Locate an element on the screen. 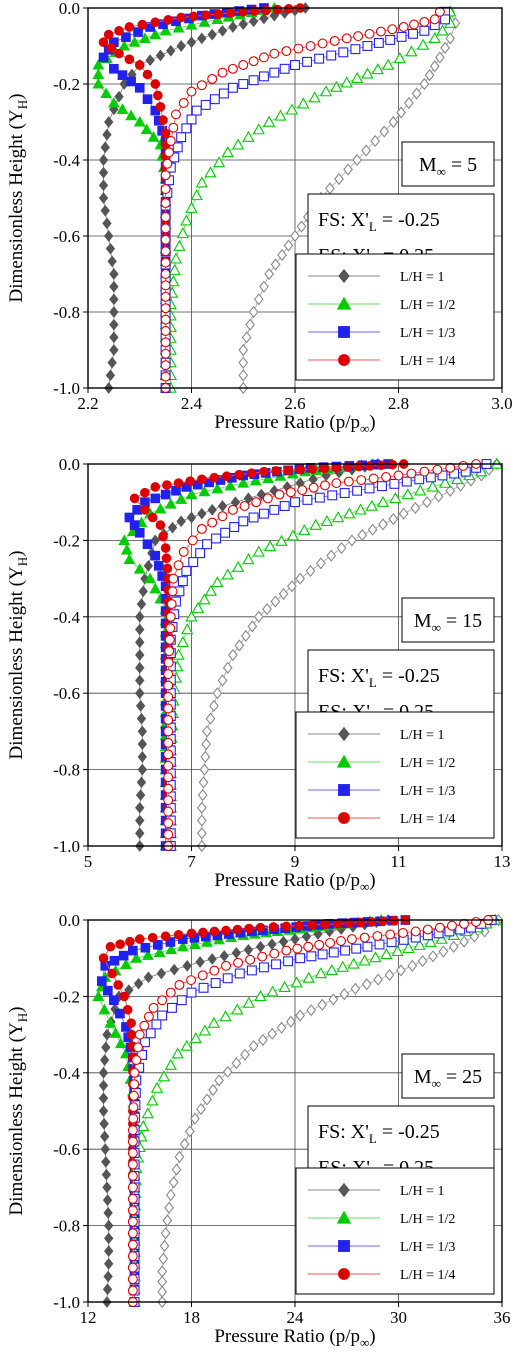 Image resolution: width=520 pixels, height=1361 pixels. y-tick-label: -0.2 is located at coordinates (66, 996).